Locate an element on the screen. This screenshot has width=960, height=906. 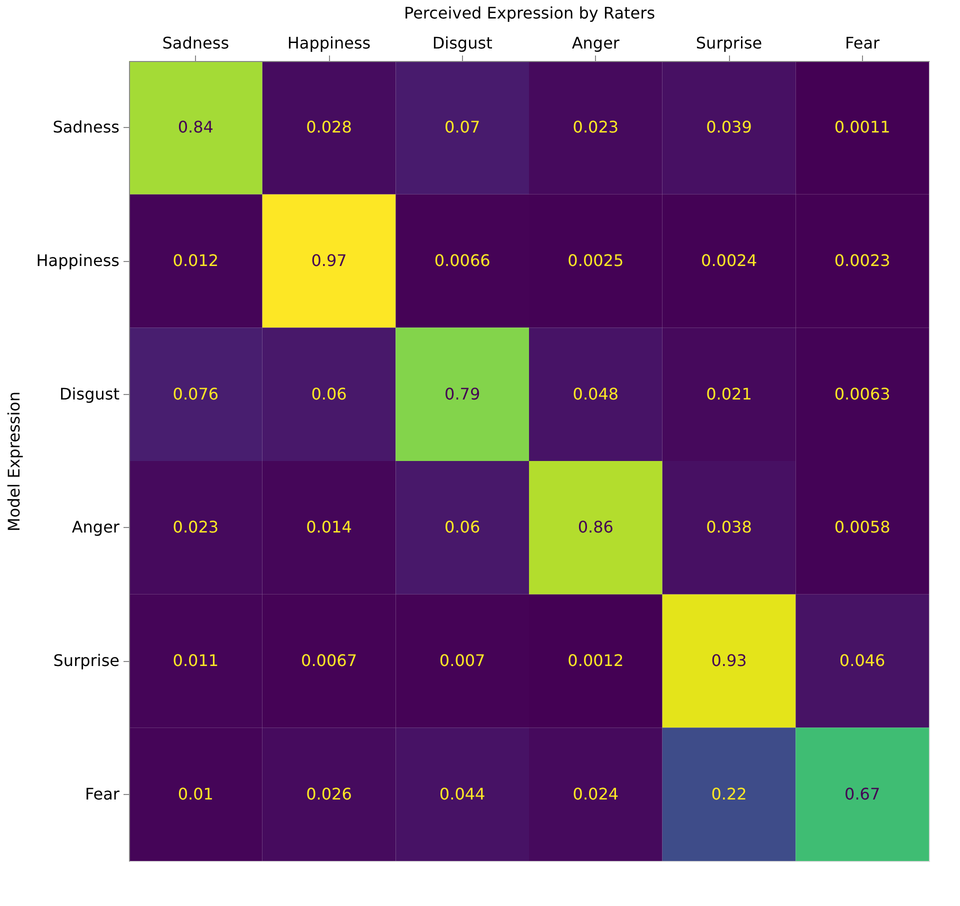
data-label: 0.0025 is located at coordinates (596, 260).